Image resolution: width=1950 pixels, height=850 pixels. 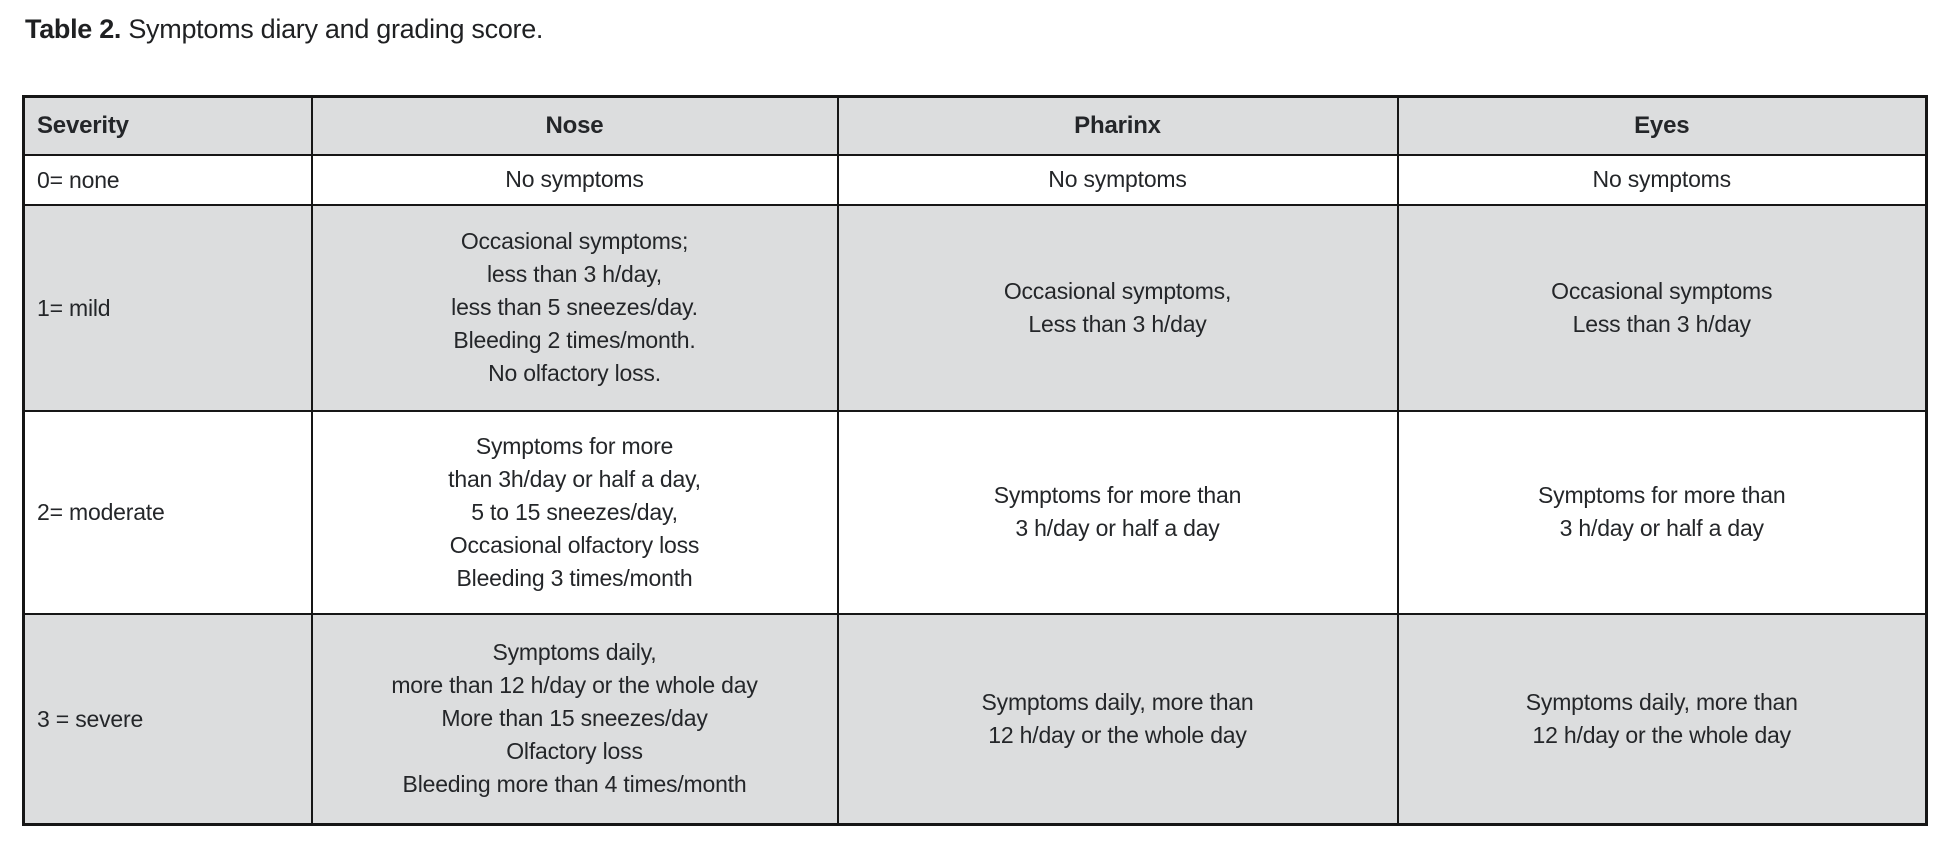 What do you see at coordinates (574, 652) in the screenshot?
I see `cell-line: Symptoms daily,` at bounding box center [574, 652].